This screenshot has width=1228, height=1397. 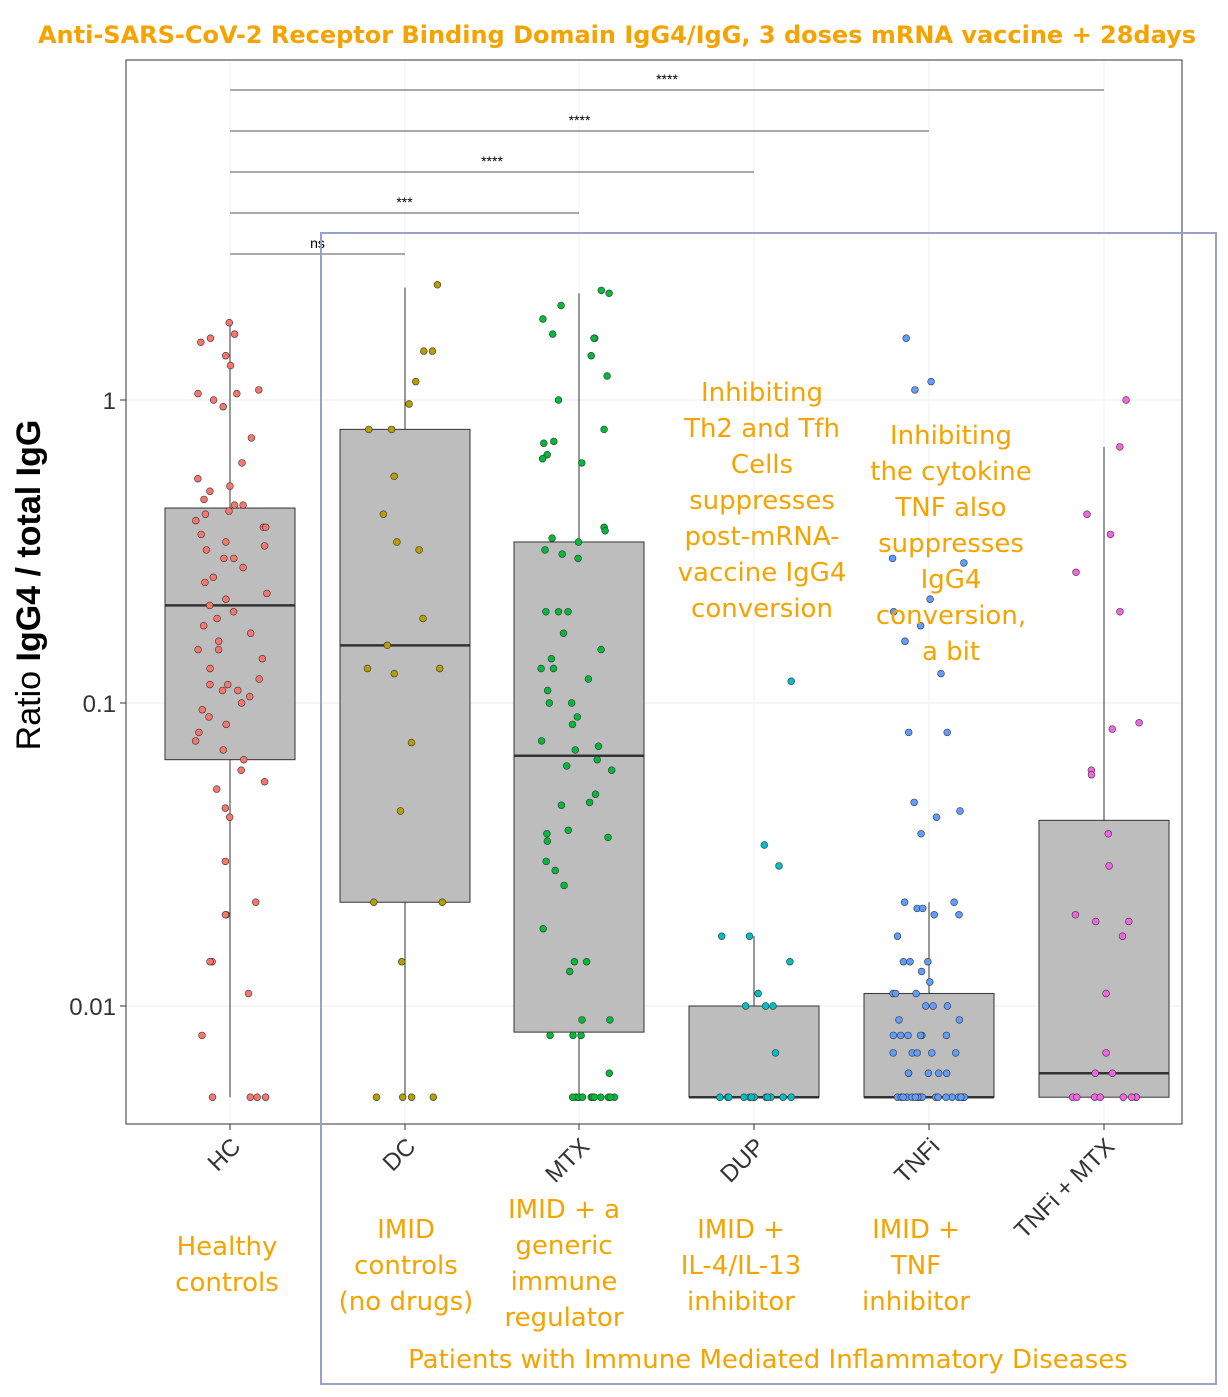 I want to click on annotation-tnfi-effect-line: IgG4, so click(x=951, y=580).